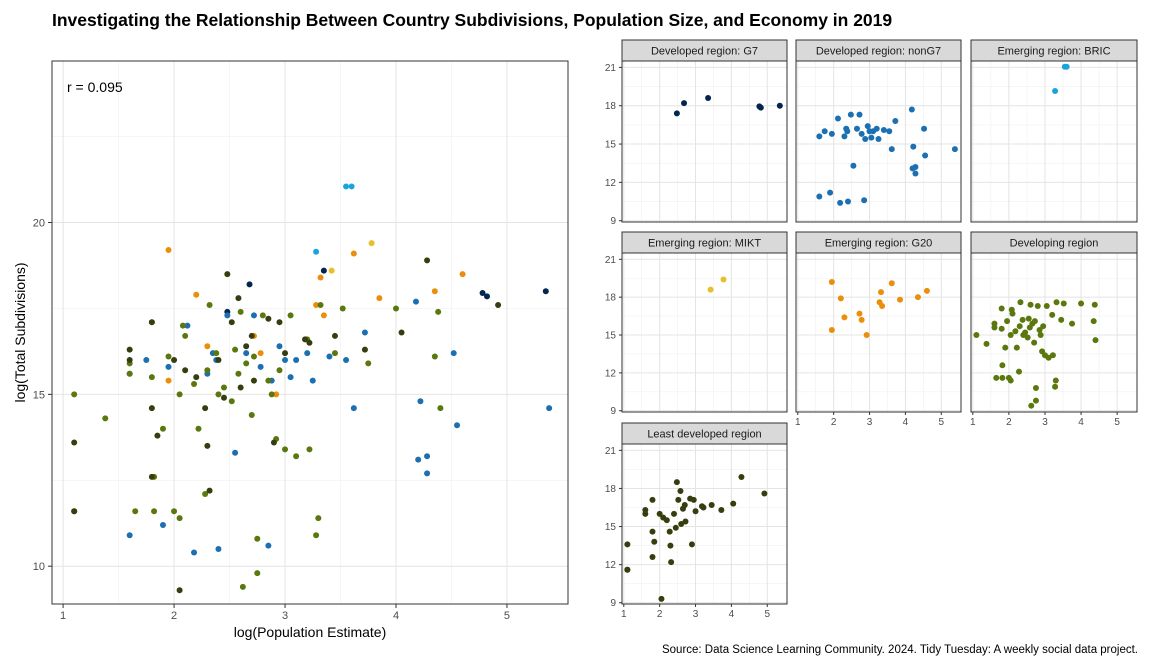  What do you see at coordinates (95, 87) in the screenshot?
I see `correlation-annotation: r = 0.095` at bounding box center [95, 87].